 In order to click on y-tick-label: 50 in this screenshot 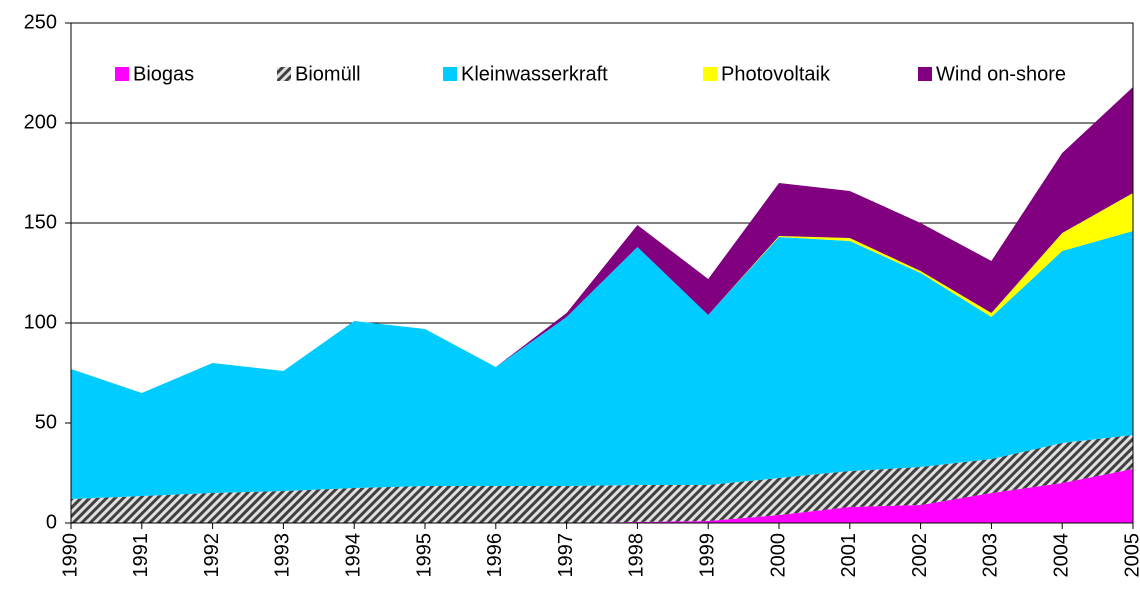, I will do `click(46, 422)`.